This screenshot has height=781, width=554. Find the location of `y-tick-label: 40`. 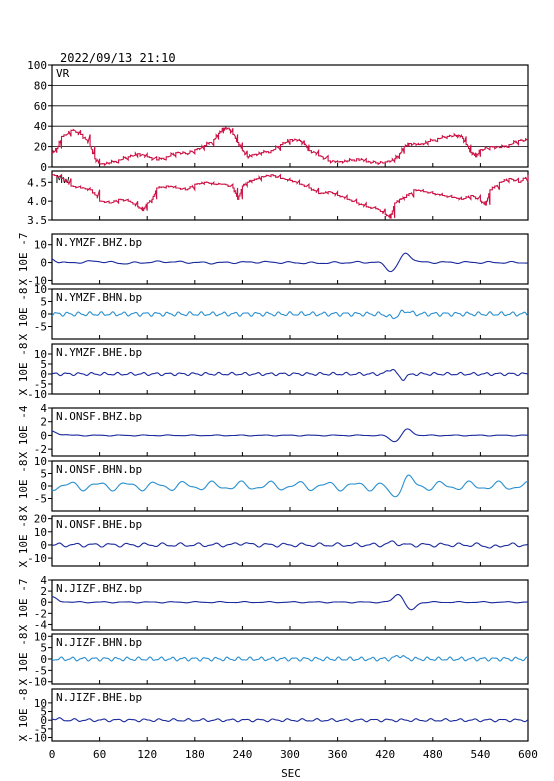

y-tick-label: 40 is located at coordinates (40, 126).